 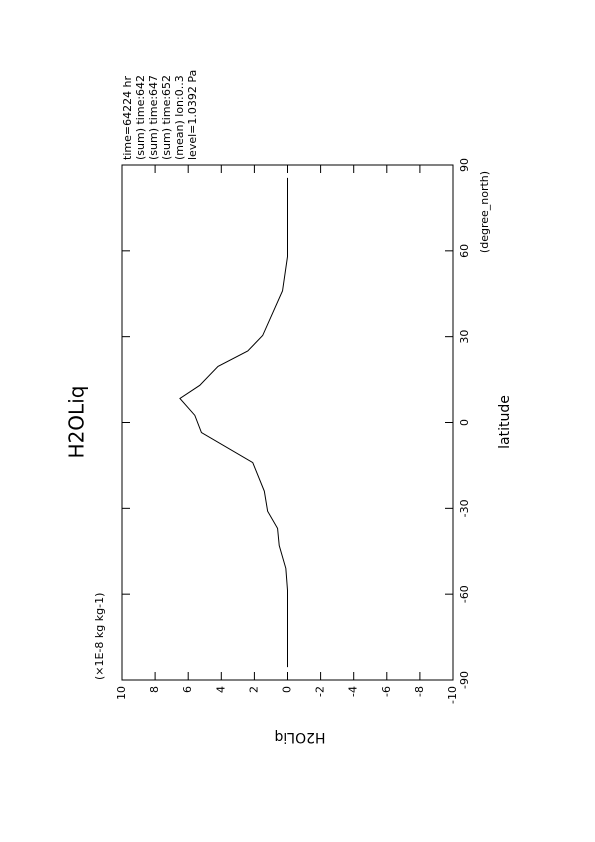 I want to click on x-tick-label: 0, so click(x=464, y=422).